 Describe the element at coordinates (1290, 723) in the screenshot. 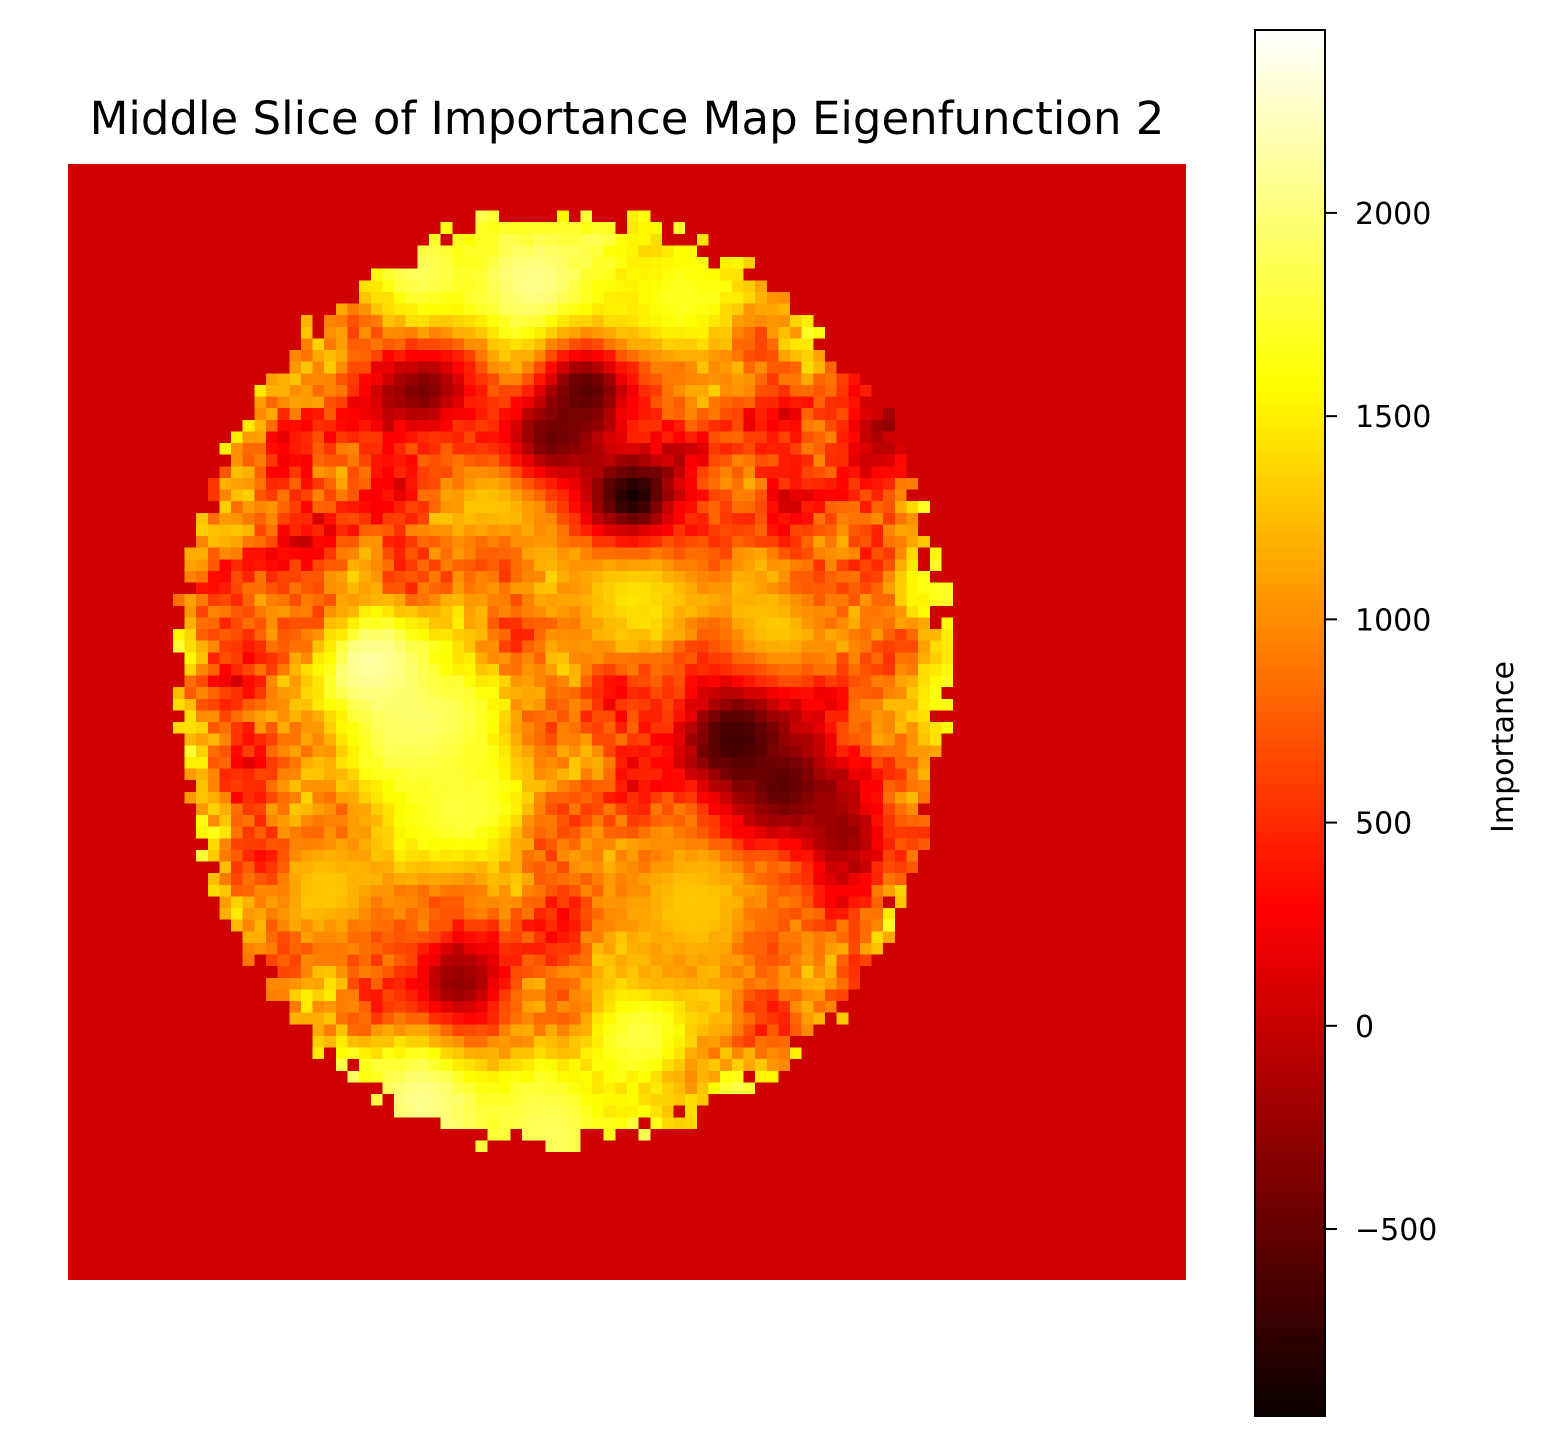

I see `colorbar-gradient` at that location.